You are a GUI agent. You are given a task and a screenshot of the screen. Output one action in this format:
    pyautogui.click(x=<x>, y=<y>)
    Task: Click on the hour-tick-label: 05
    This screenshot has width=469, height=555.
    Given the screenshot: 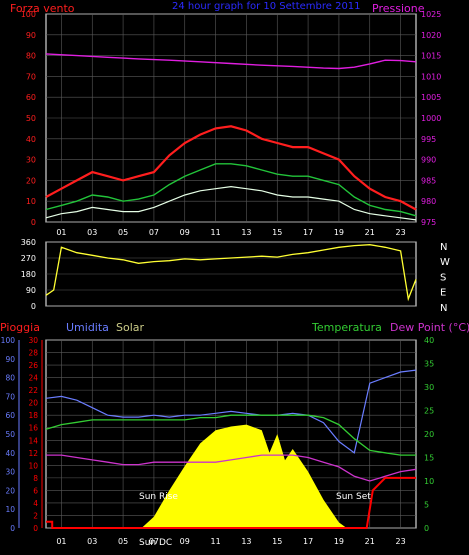 What is the action you would take?
    pyautogui.click(x=123, y=541)
    